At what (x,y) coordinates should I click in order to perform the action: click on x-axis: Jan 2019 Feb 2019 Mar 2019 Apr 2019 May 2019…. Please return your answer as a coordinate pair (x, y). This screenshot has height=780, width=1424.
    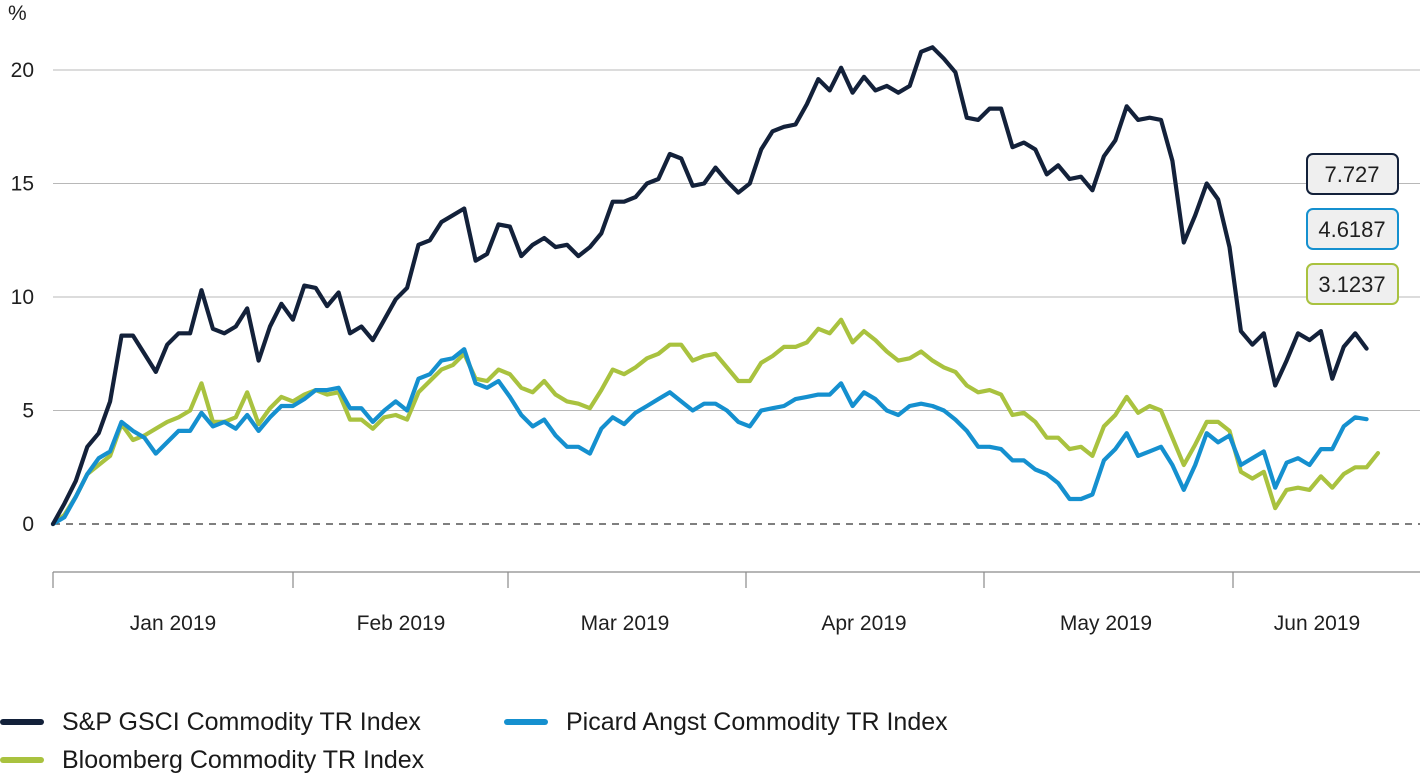
    Looking at the image, I should click on (736, 603).